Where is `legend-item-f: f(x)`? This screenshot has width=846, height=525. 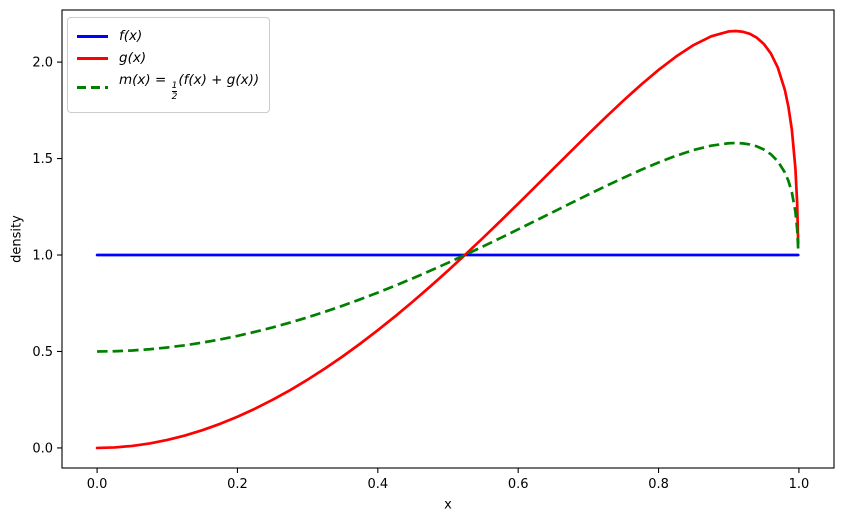 legend-item-f: f(x) is located at coordinates (168, 36).